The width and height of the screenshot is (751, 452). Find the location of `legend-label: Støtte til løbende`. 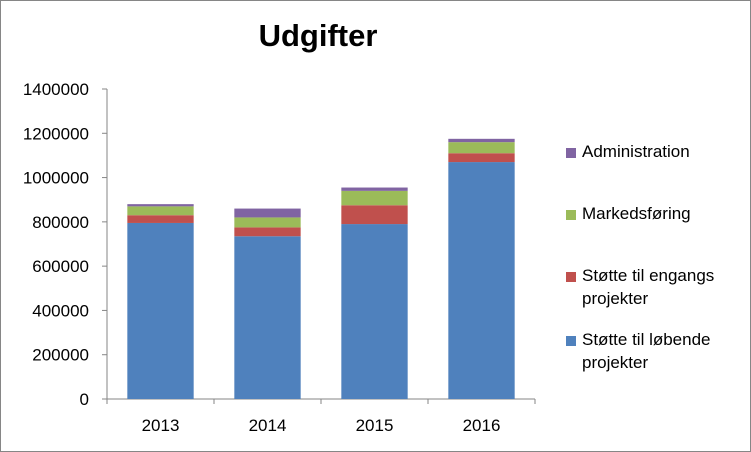

legend-label: Støtte til løbende is located at coordinates (646, 339).